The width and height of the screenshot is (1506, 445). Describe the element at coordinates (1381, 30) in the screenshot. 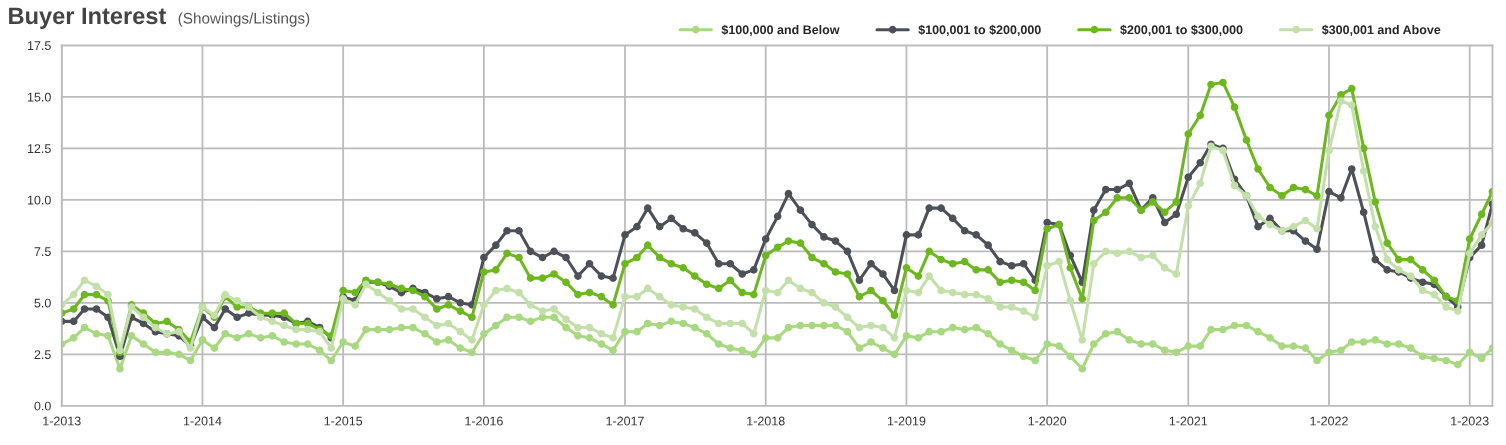

I see `legend-label: $300,001 and Above` at that location.